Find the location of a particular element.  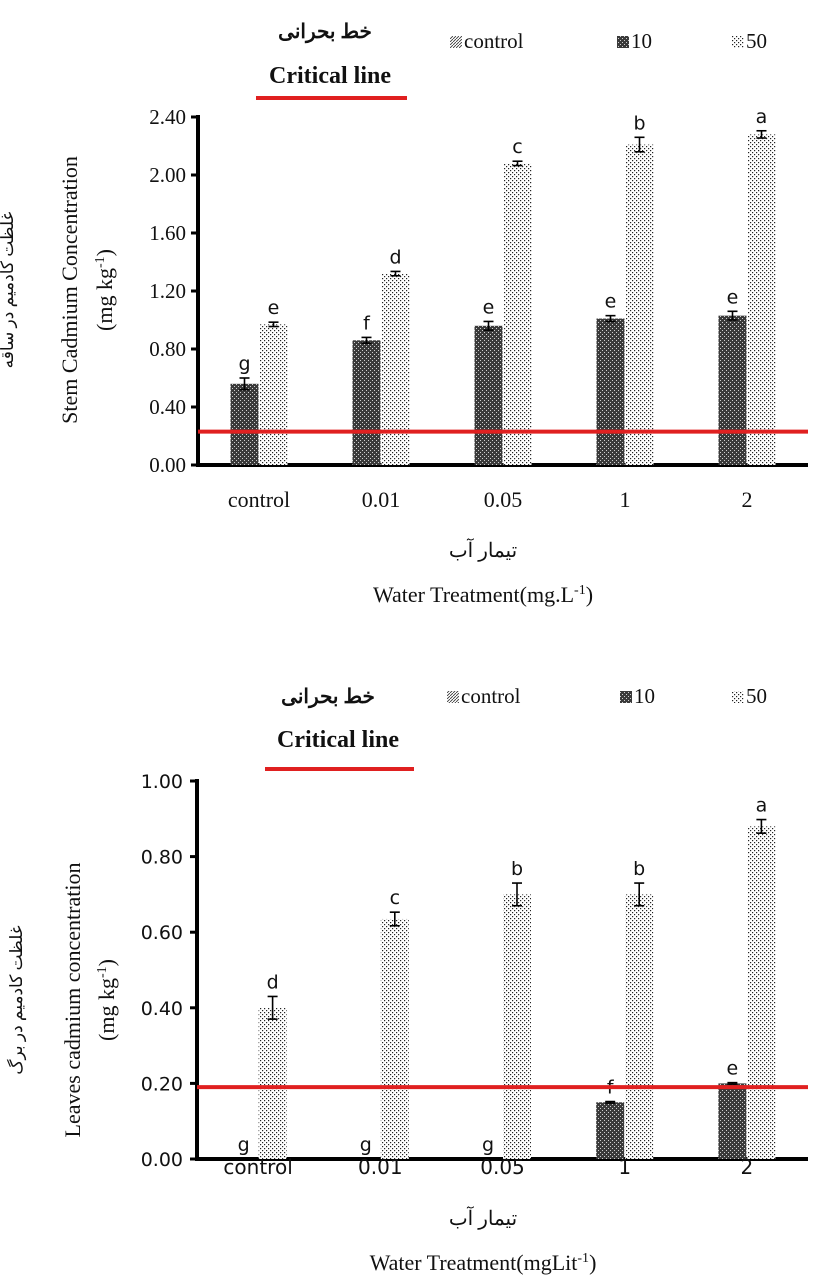

y-tick-label: 0.60 is located at coordinates (162, 933).